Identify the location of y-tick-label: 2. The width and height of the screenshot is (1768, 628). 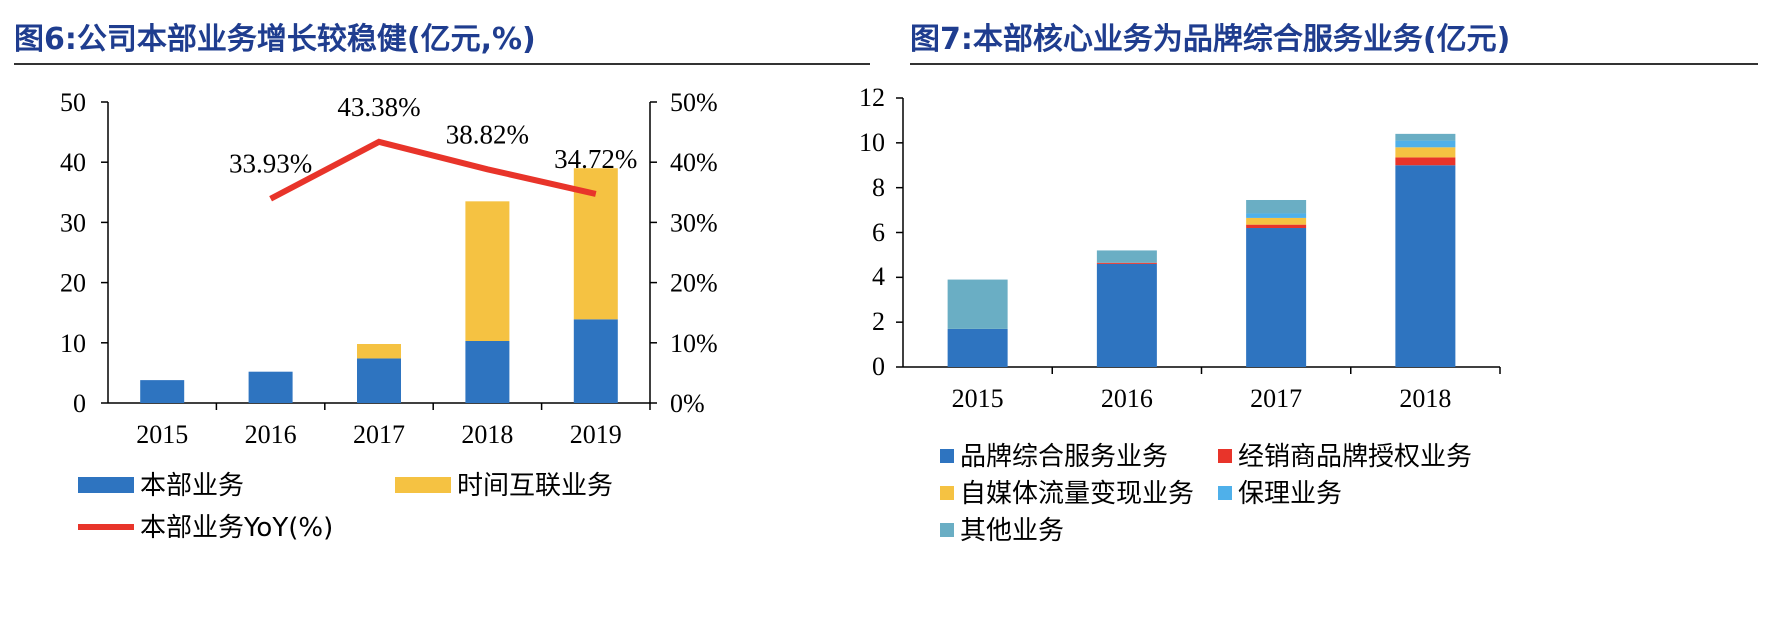
(878, 322).